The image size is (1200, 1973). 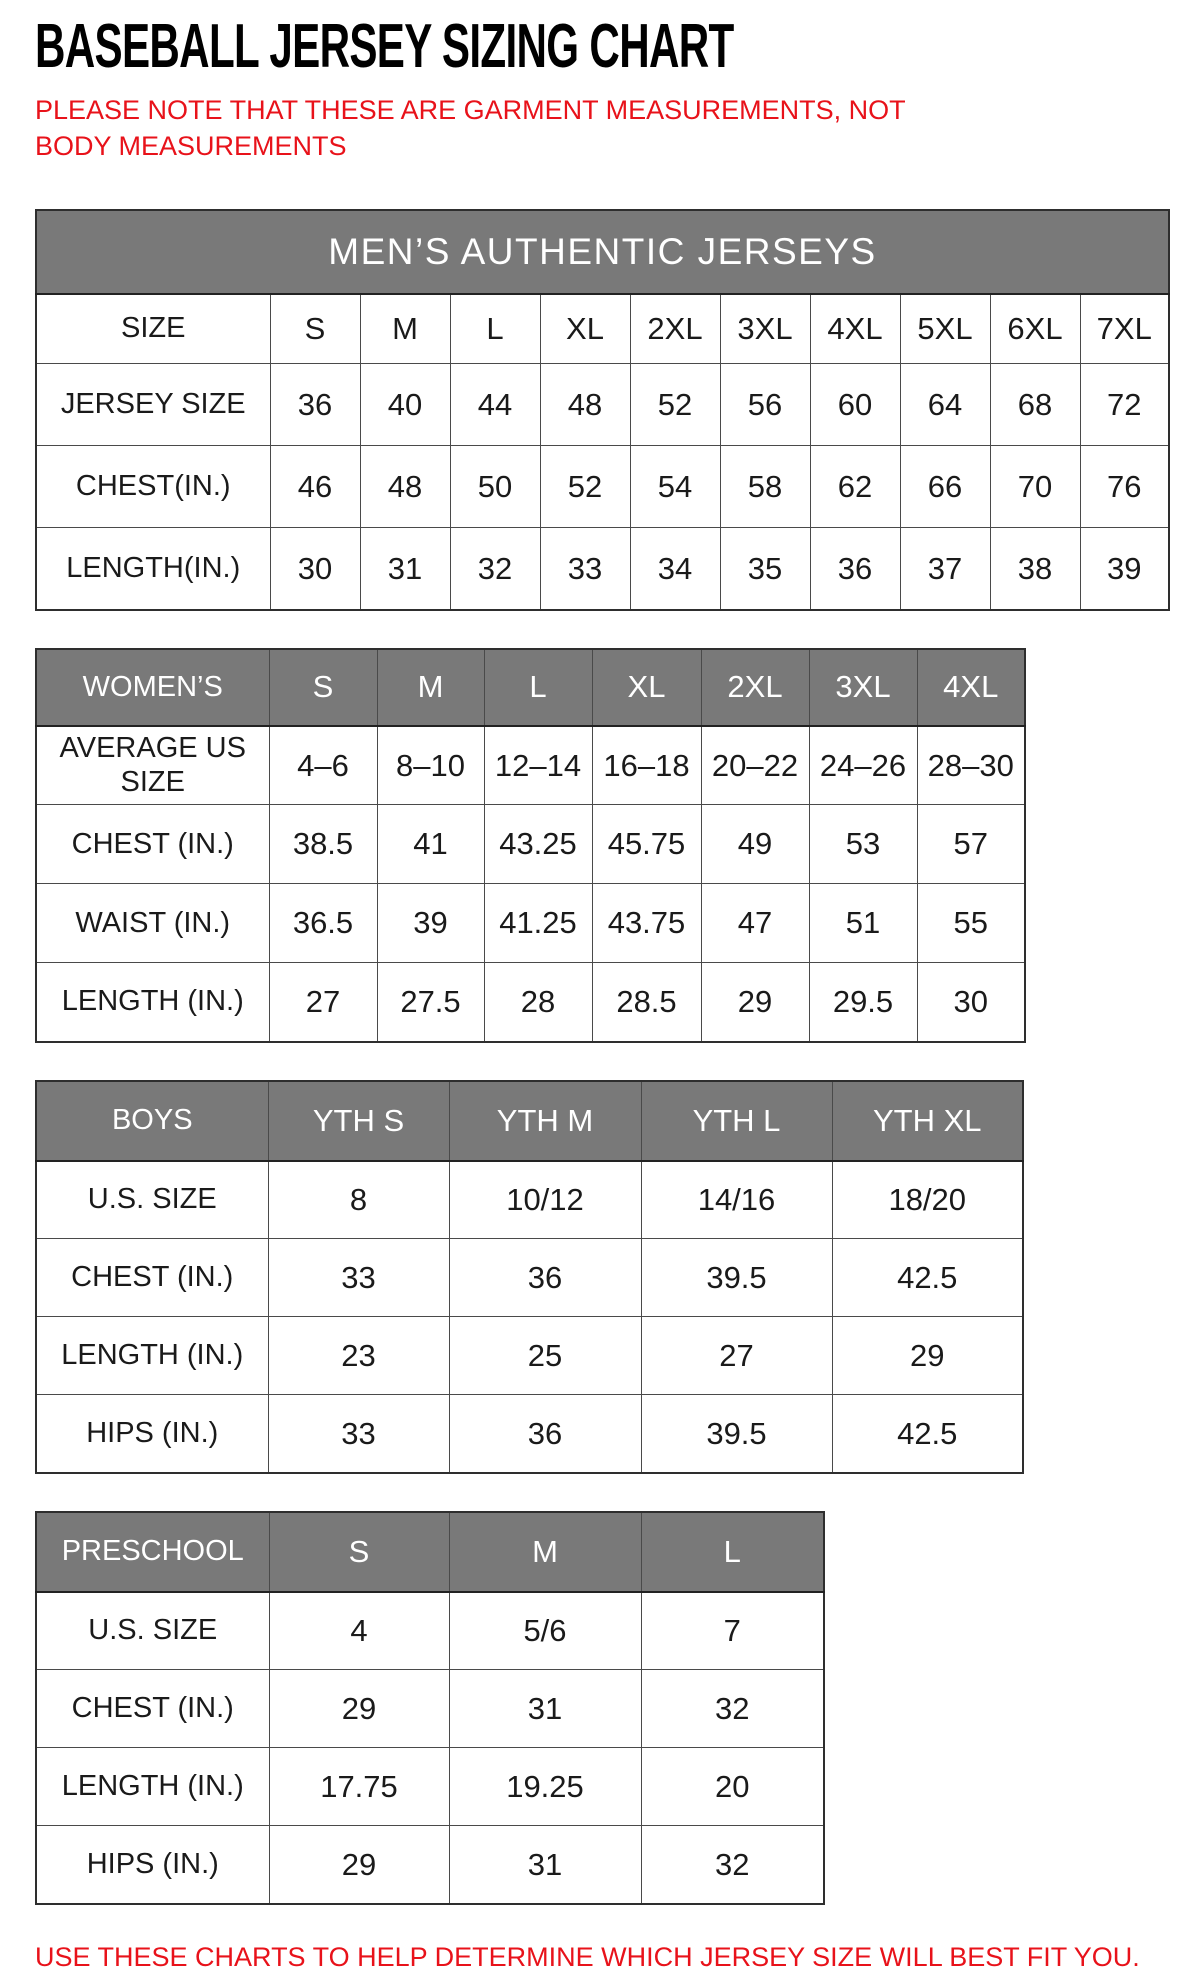 I want to click on row-label-cell: CHEST(IN.), so click(x=153, y=487).